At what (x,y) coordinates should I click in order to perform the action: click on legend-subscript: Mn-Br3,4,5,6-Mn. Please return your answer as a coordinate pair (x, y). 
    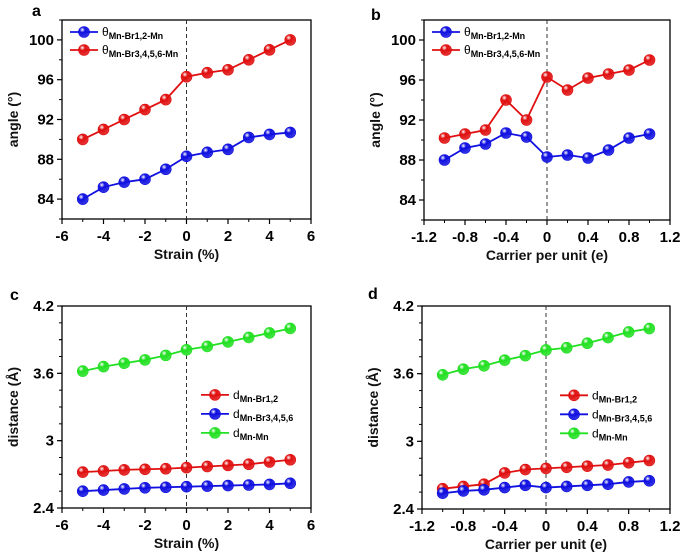
    Looking at the image, I should click on (506, 54).